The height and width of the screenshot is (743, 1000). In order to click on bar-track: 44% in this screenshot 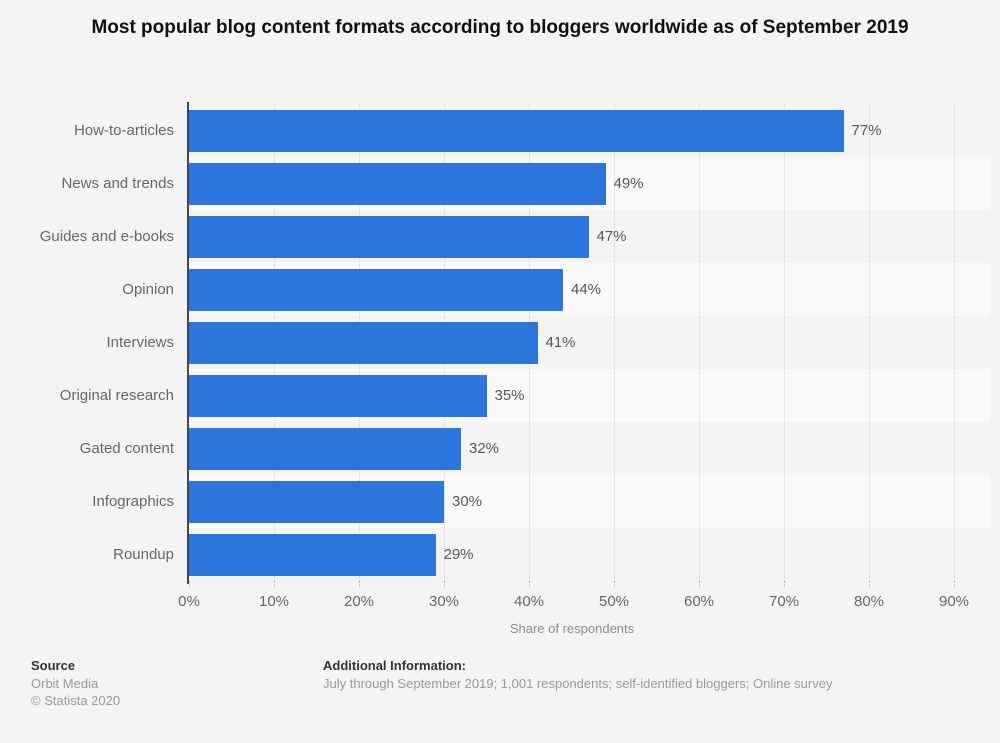, I will do `click(589, 289)`.